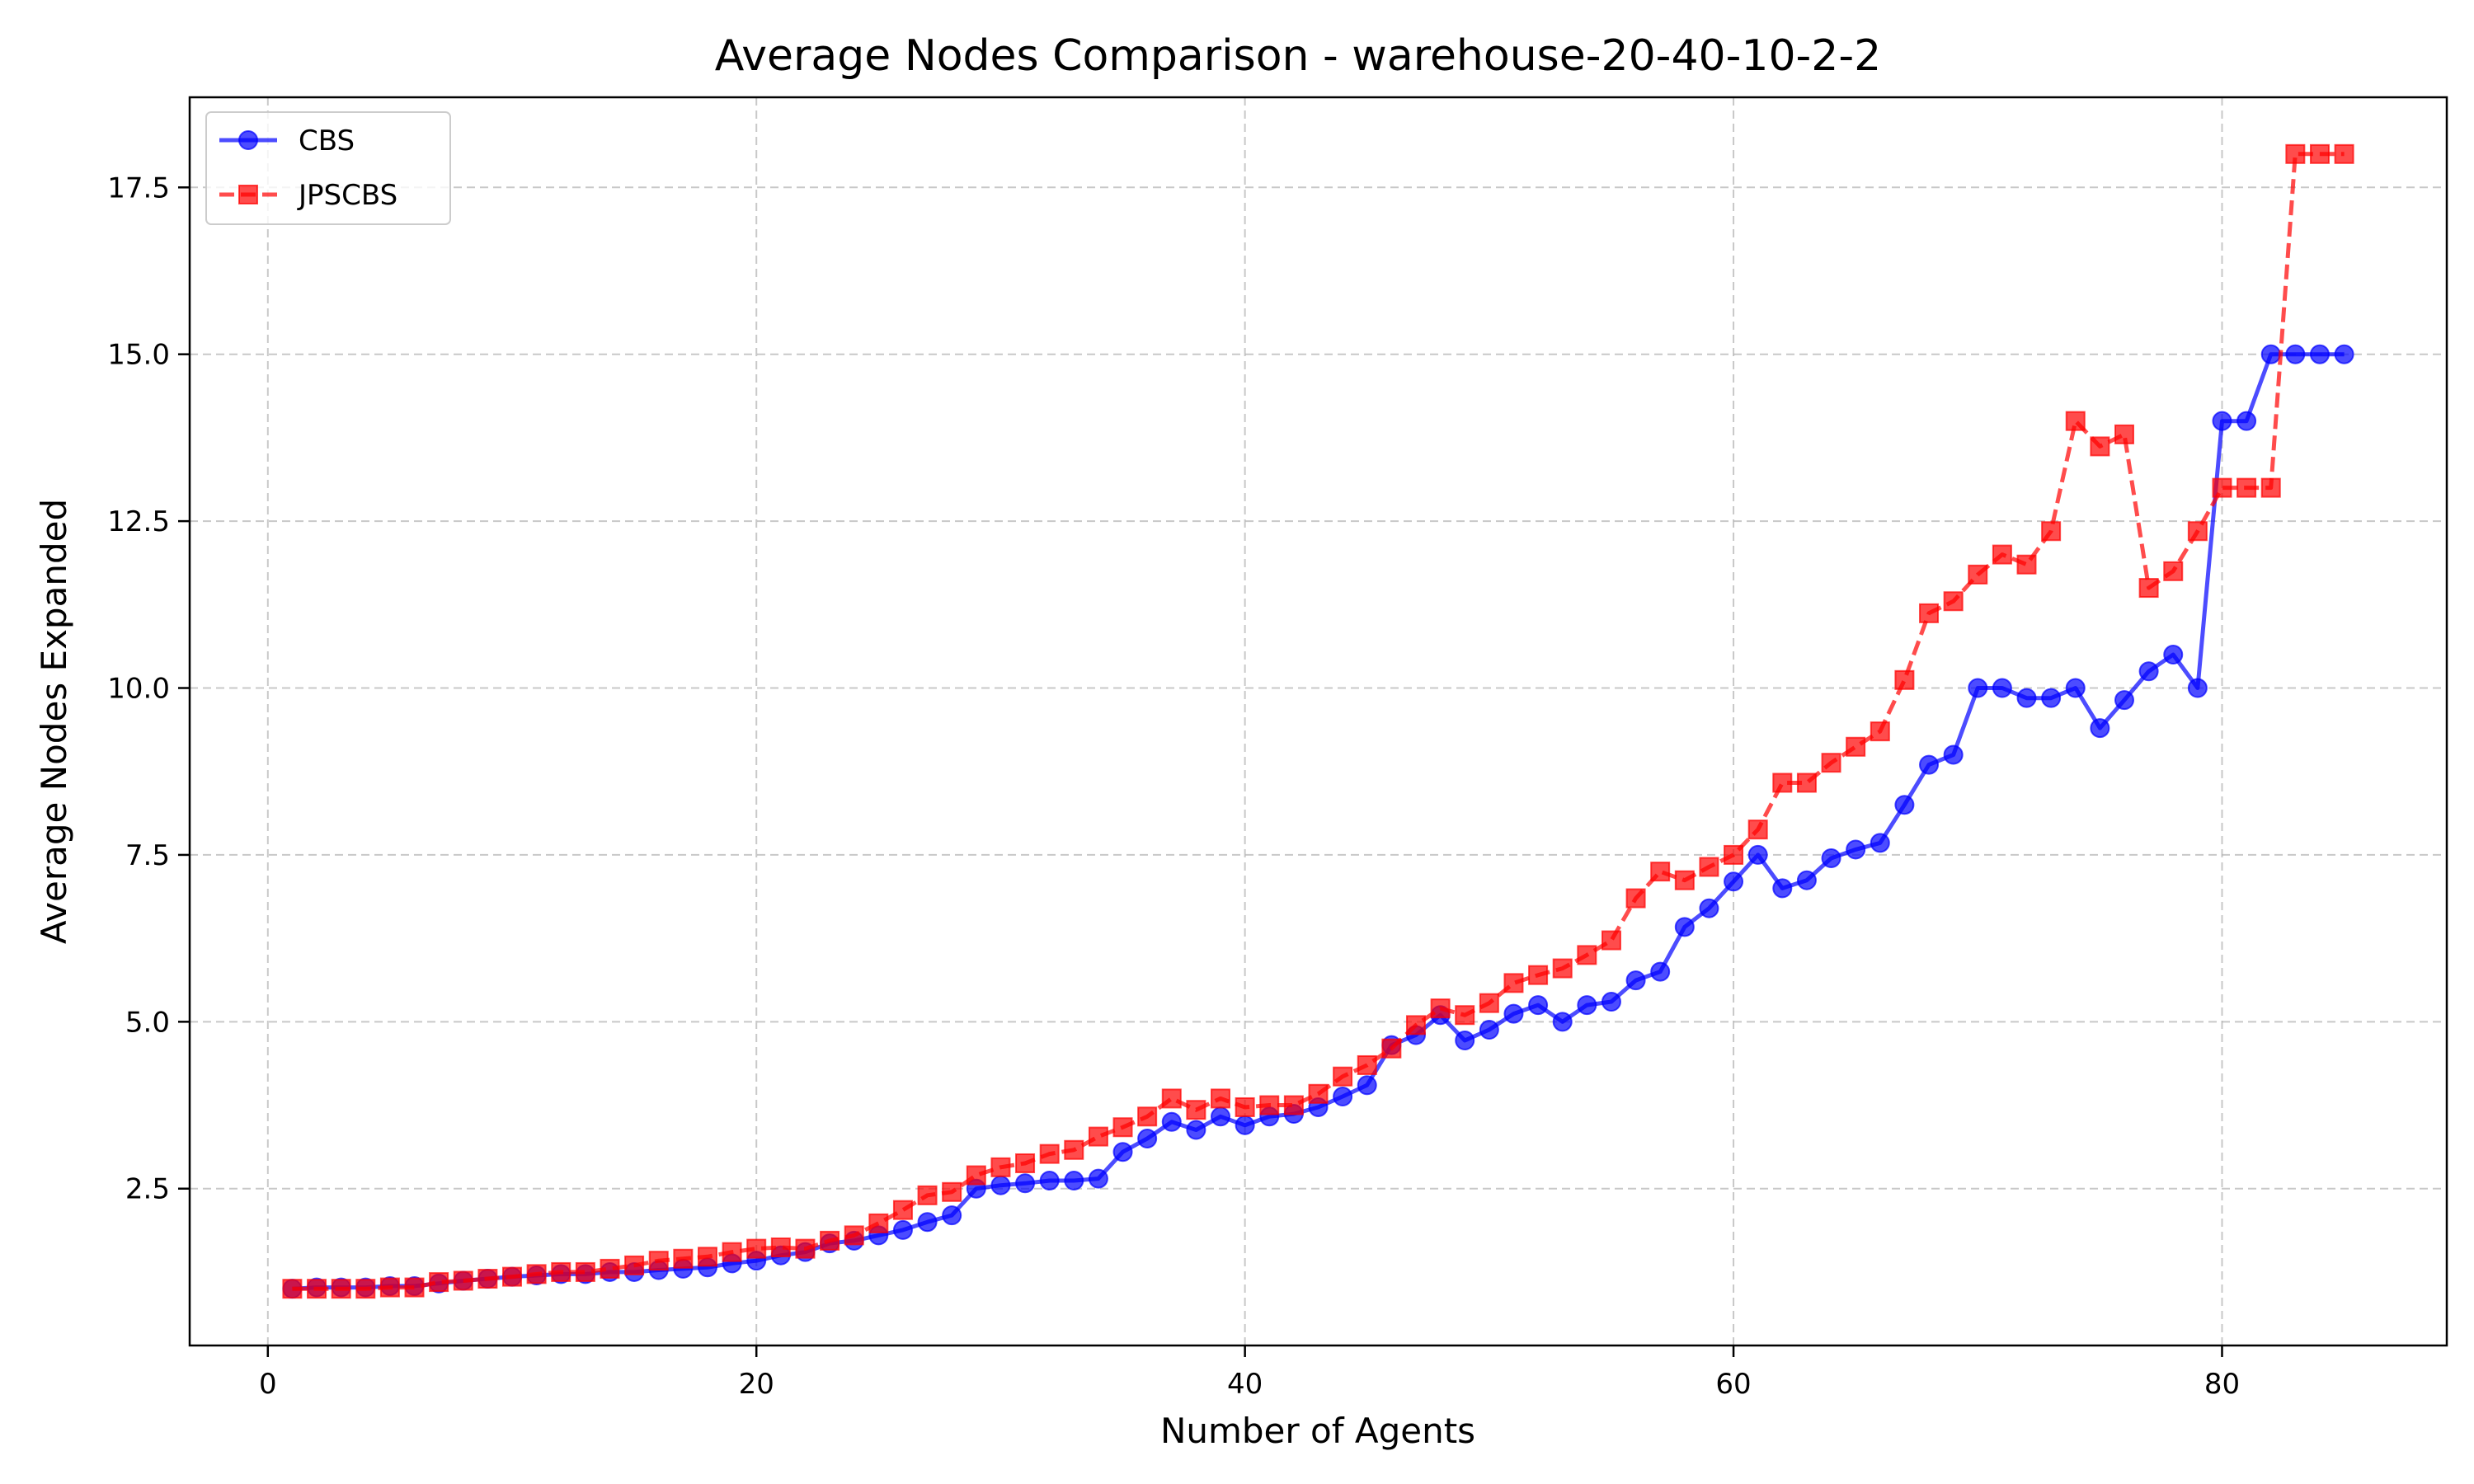 The width and height of the screenshot is (2474, 1484). What do you see at coordinates (328, 168) in the screenshot?
I see `legend: CBS JPSCBS` at bounding box center [328, 168].